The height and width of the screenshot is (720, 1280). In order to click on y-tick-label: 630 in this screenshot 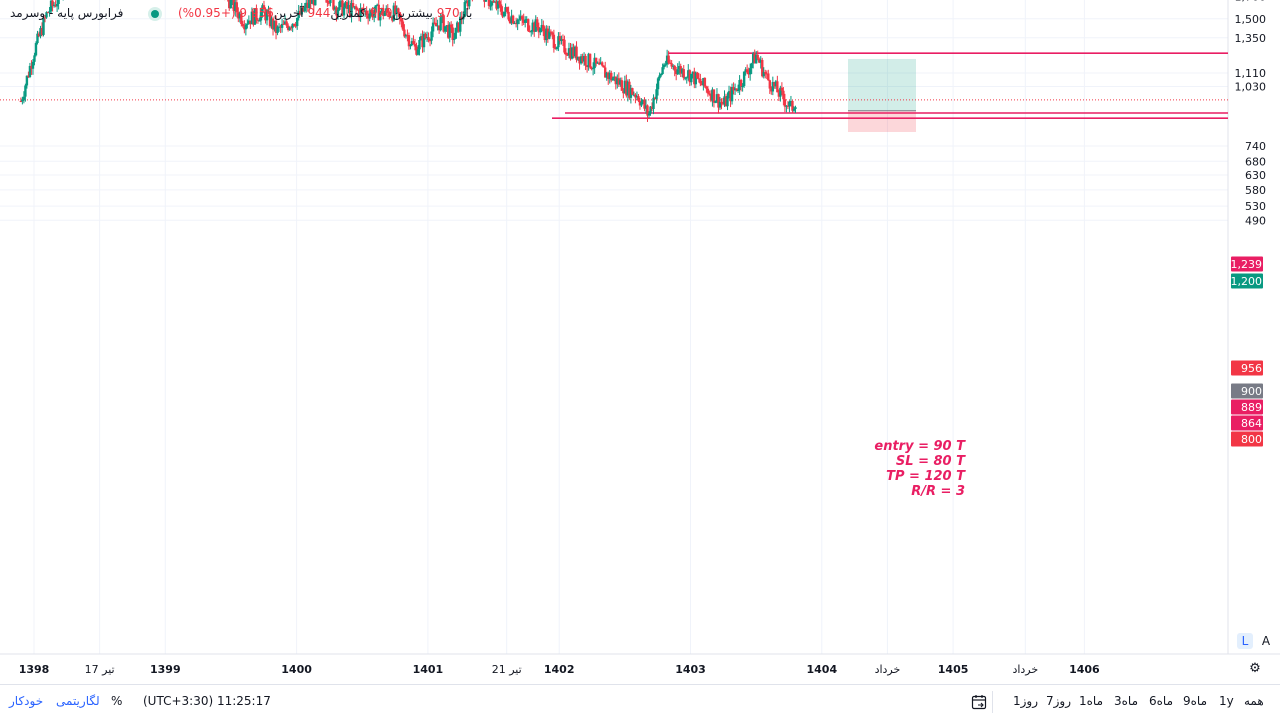, I will do `click(1255, 175)`.